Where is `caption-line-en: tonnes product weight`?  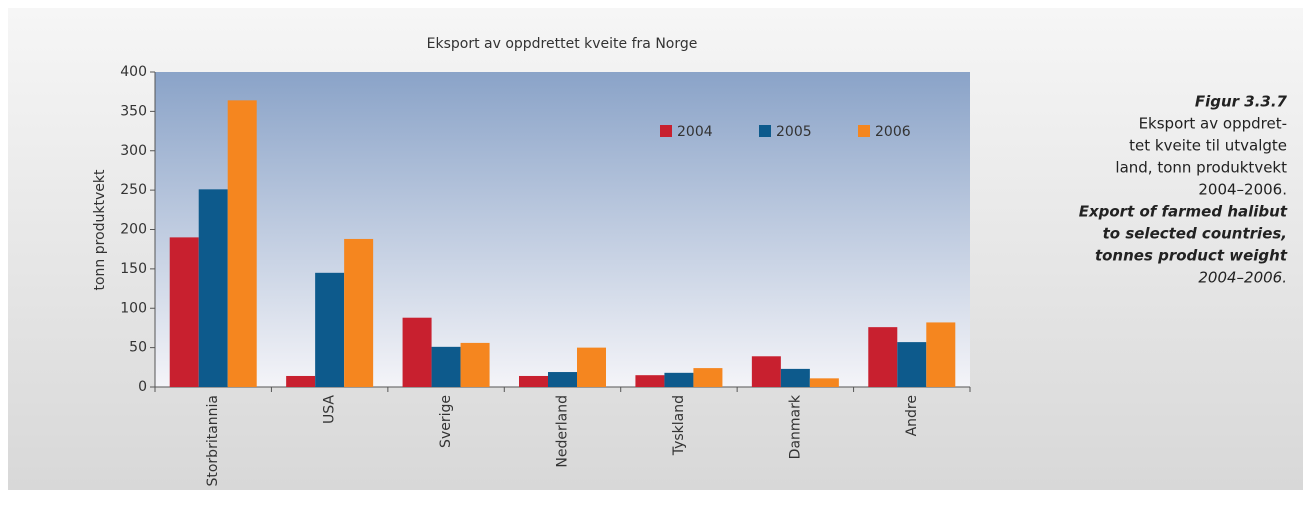
caption-line-en: tonnes product weight is located at coordinates (1191, 256).